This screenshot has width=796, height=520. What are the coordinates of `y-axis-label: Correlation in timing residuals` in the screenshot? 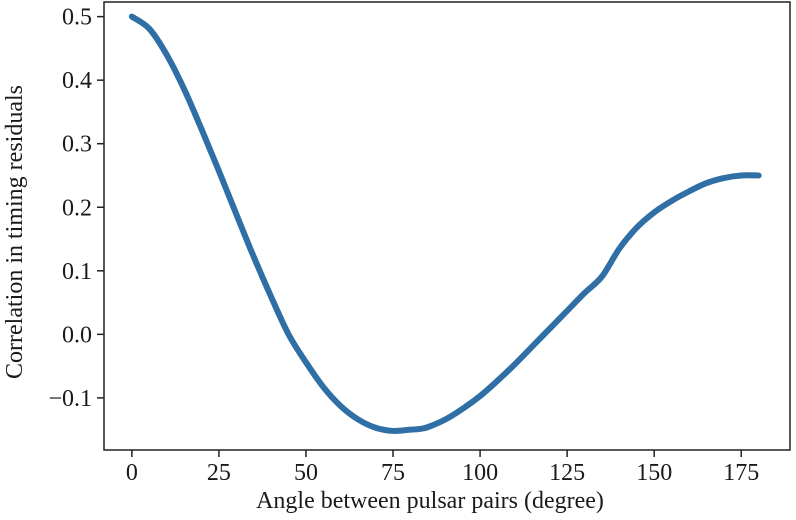 It's located at (15, 232).